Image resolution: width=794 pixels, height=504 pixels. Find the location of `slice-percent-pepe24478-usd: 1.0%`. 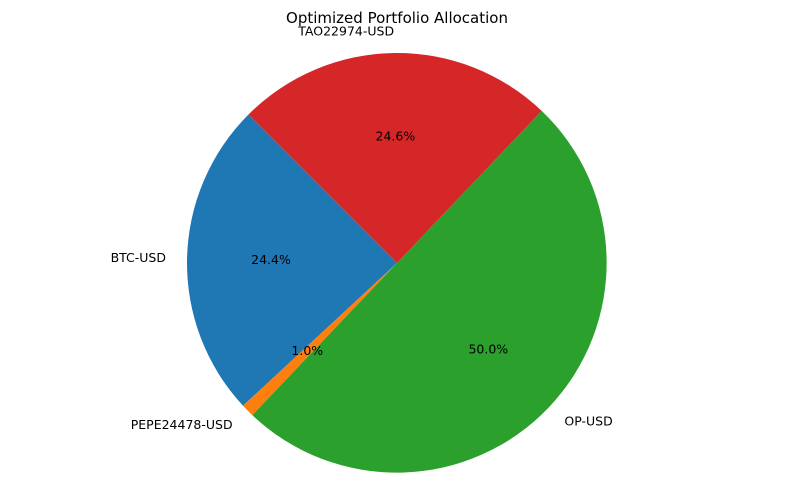

slice-percent-pepe24478-usd: 1.0% is located at coordinates (307, 350).